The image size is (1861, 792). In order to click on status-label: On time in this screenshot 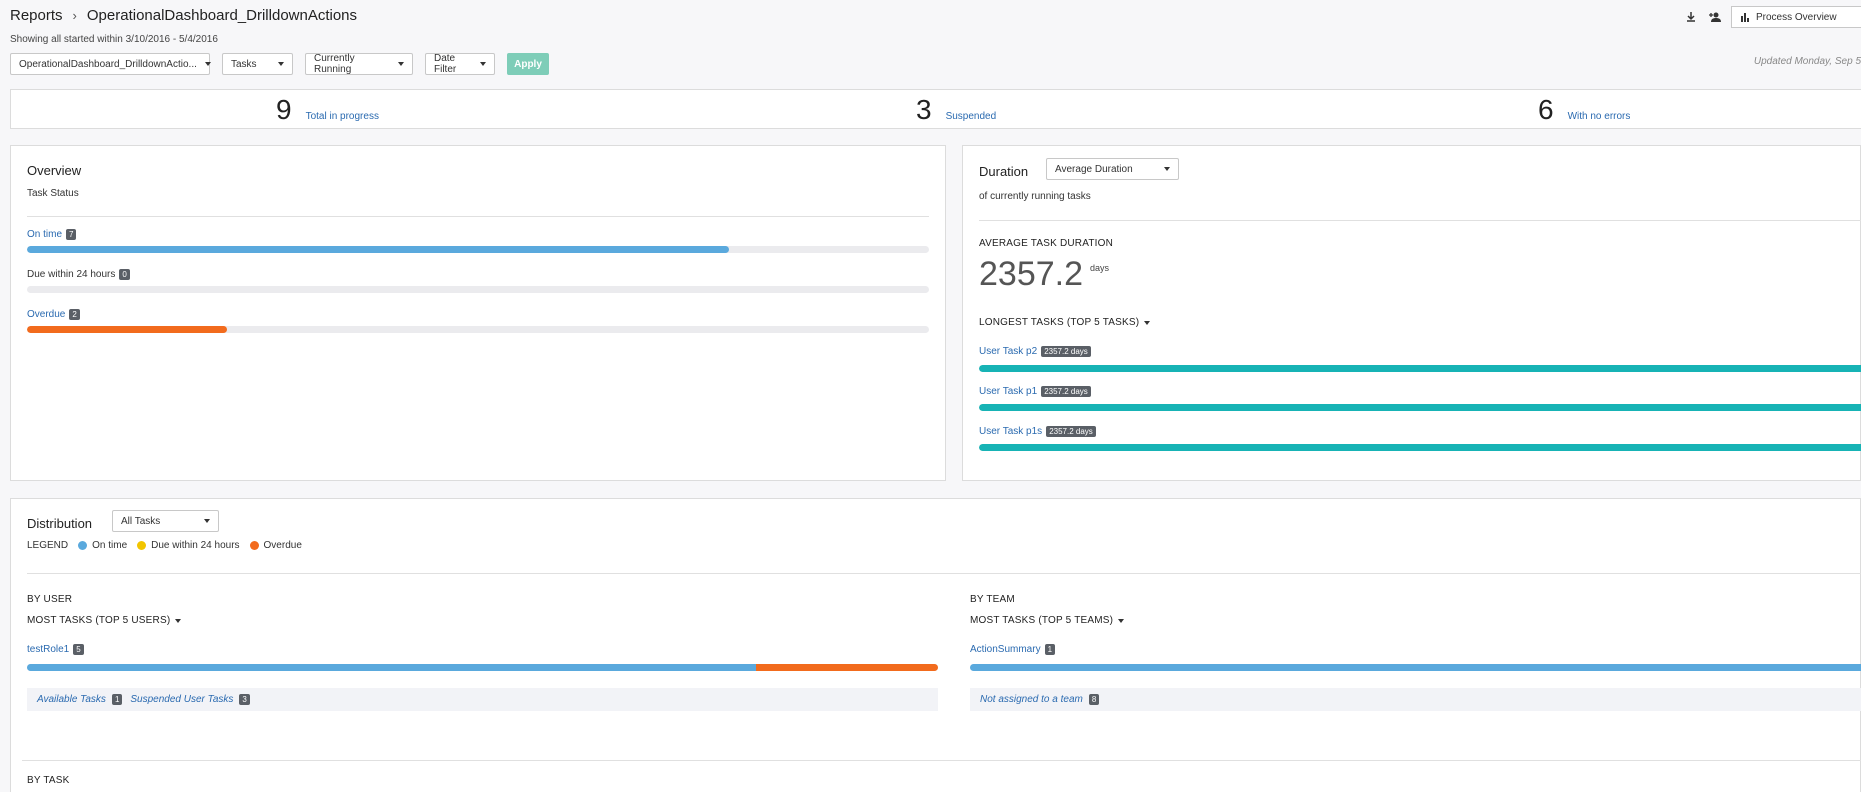, I will do `click(45, 234)`.